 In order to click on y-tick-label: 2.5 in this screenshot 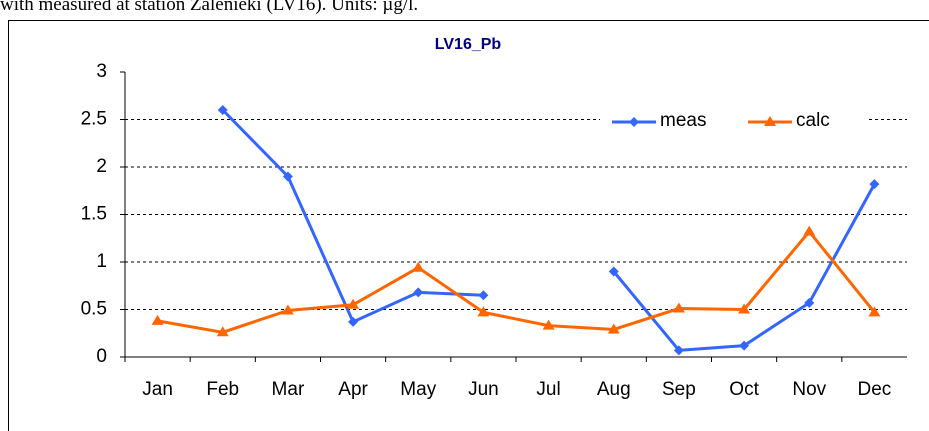, I will do `click(94, 119)`.